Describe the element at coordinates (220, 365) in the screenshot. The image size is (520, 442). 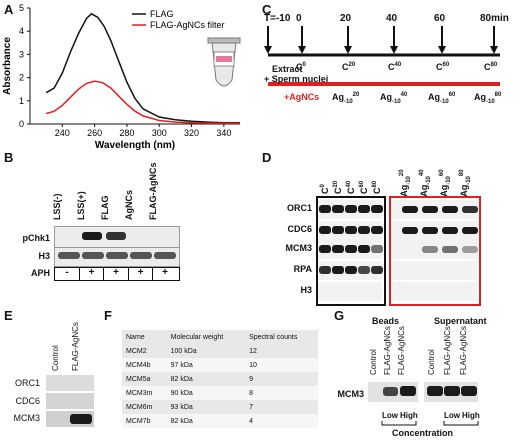
I see `ms-row: MCM4b 97 kDa 10` at that location.